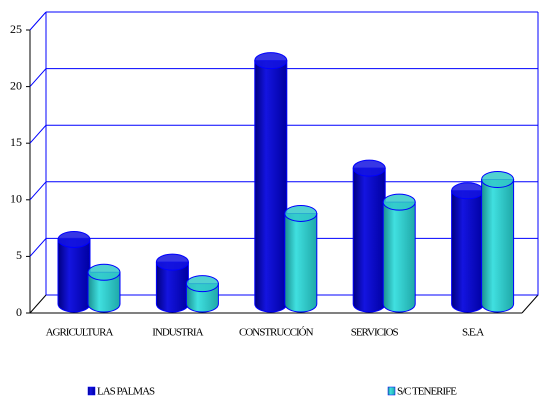 This screenshot has width=541, height=401. I want to click on legend-label: S/C TENERIFE, so click(427, 392).